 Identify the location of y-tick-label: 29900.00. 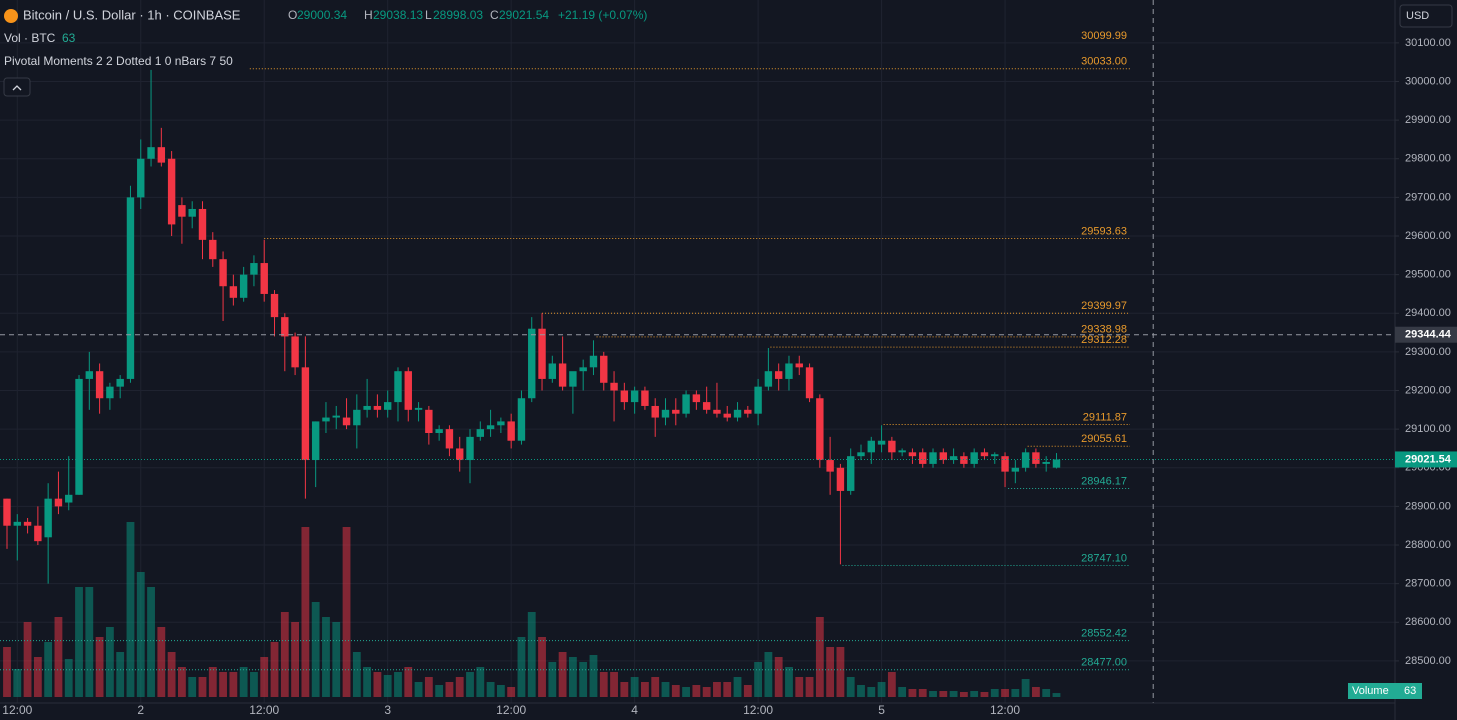
(1428, 120).